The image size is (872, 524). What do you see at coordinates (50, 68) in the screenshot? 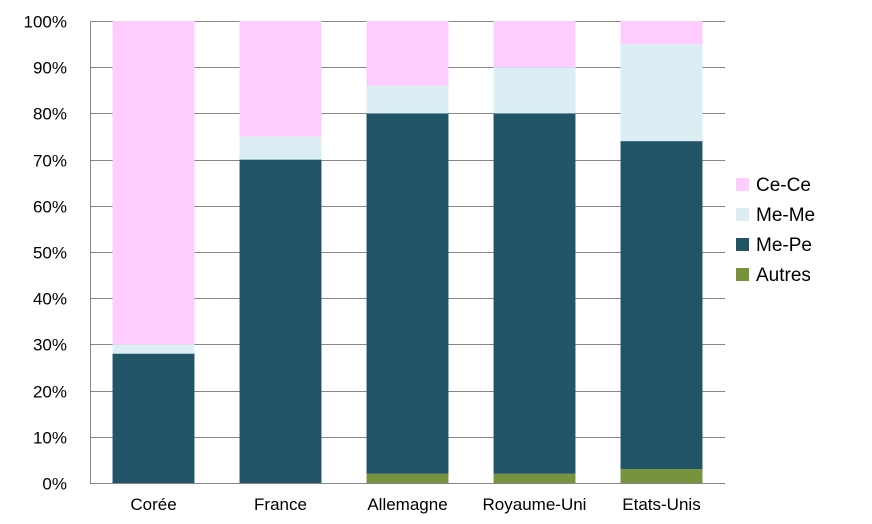
I see `y-tick-label: 90%` at bounding box center [50, 68].